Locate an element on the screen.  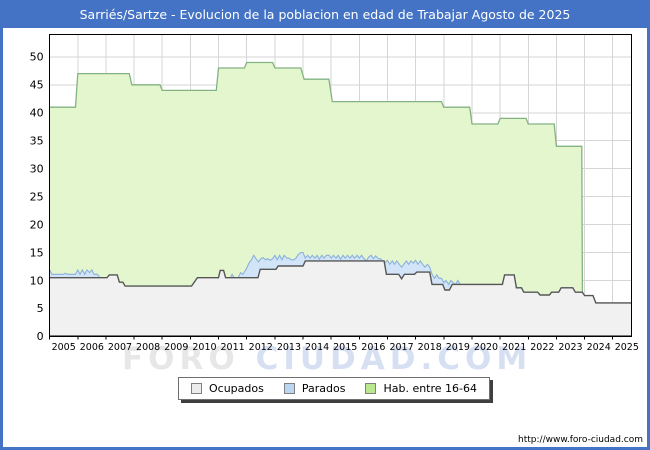
watermark-part1: FORO is located at coordinates (181, 359).